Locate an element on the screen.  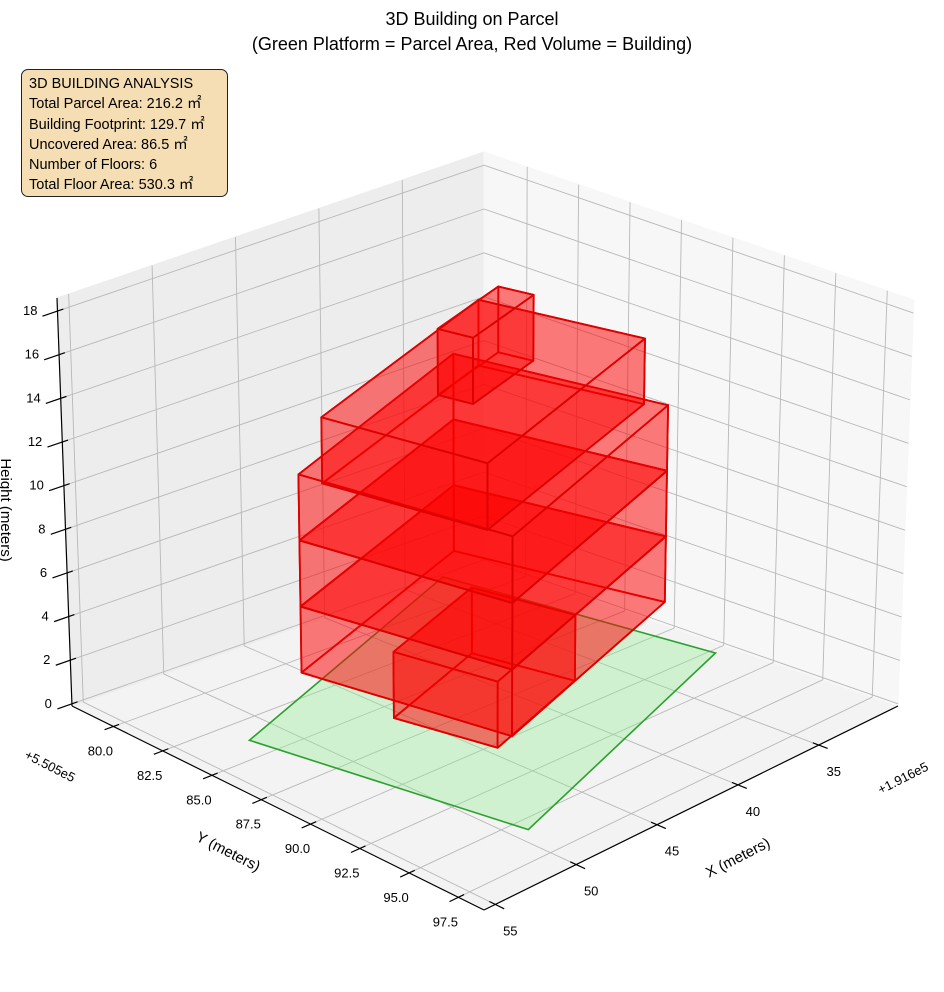
parcel-layer is located at coordinates (482, 703).